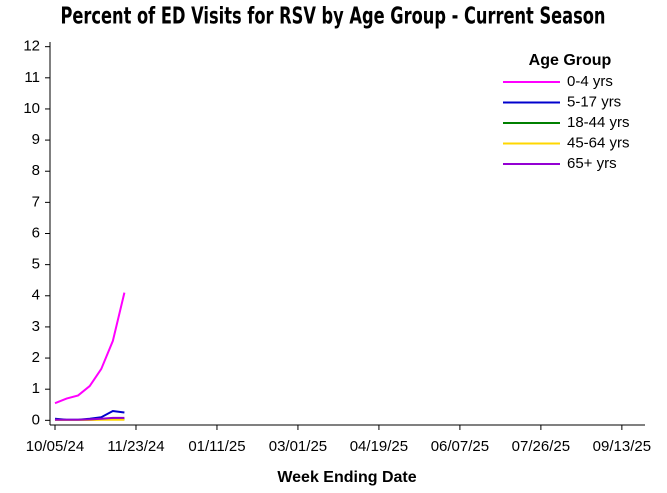 This screenshot has height=493, width=667. What do you see at coordinates (346, 477) in the screenshot?
I see `x-axis-title: Week Ending Date` at bounding box center [346, 477].